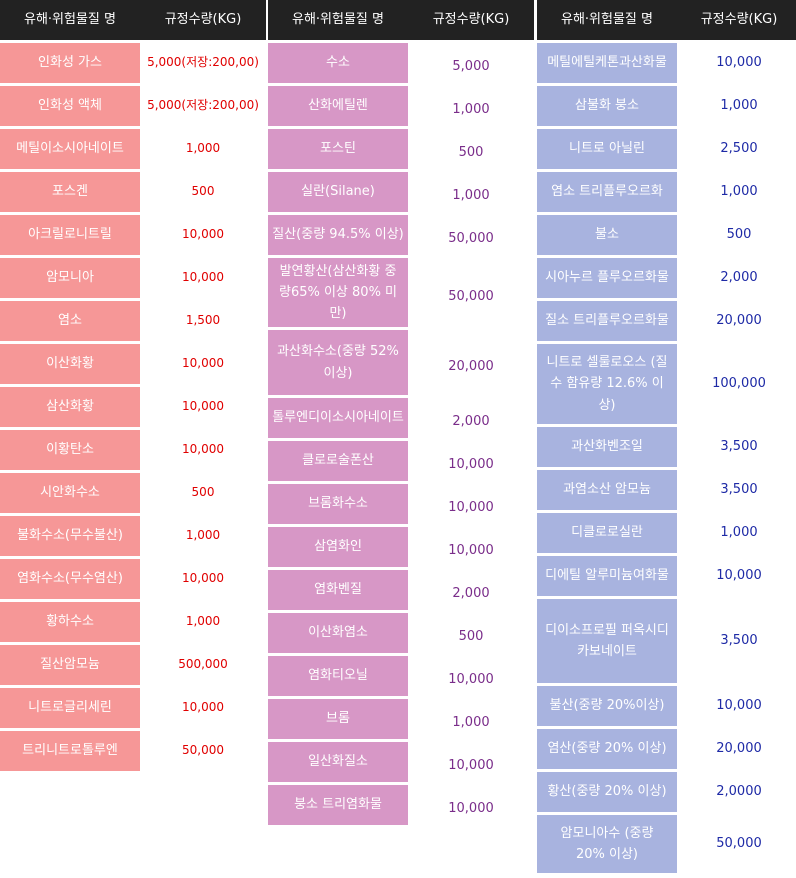 This screenshot has height=878, width=796. What do you see at coordinates (338, 547) in the screenshot?
I see `substance-name-cell: 삼염화인` at bounding box center [338, 547].